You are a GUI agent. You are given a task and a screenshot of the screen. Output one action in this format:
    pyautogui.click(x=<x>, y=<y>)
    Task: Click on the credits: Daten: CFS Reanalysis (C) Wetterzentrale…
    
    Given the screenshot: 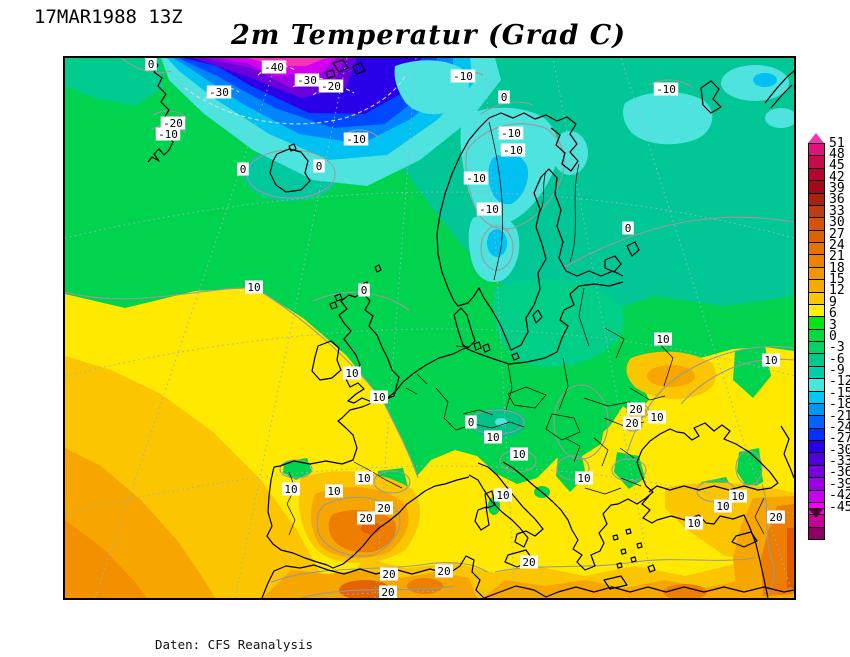 What is the action you would take?
    pyautogui.click(x=234, y=629)
    